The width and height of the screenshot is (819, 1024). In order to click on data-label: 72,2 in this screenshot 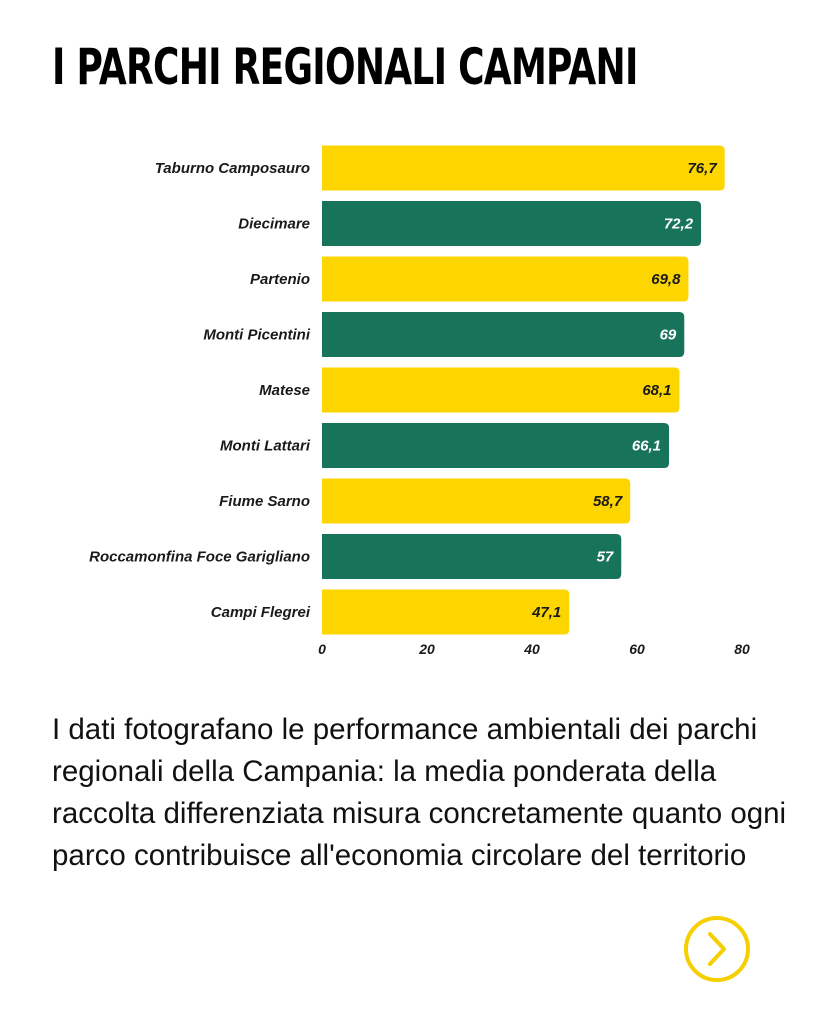, I will do `click(679, 224)`.